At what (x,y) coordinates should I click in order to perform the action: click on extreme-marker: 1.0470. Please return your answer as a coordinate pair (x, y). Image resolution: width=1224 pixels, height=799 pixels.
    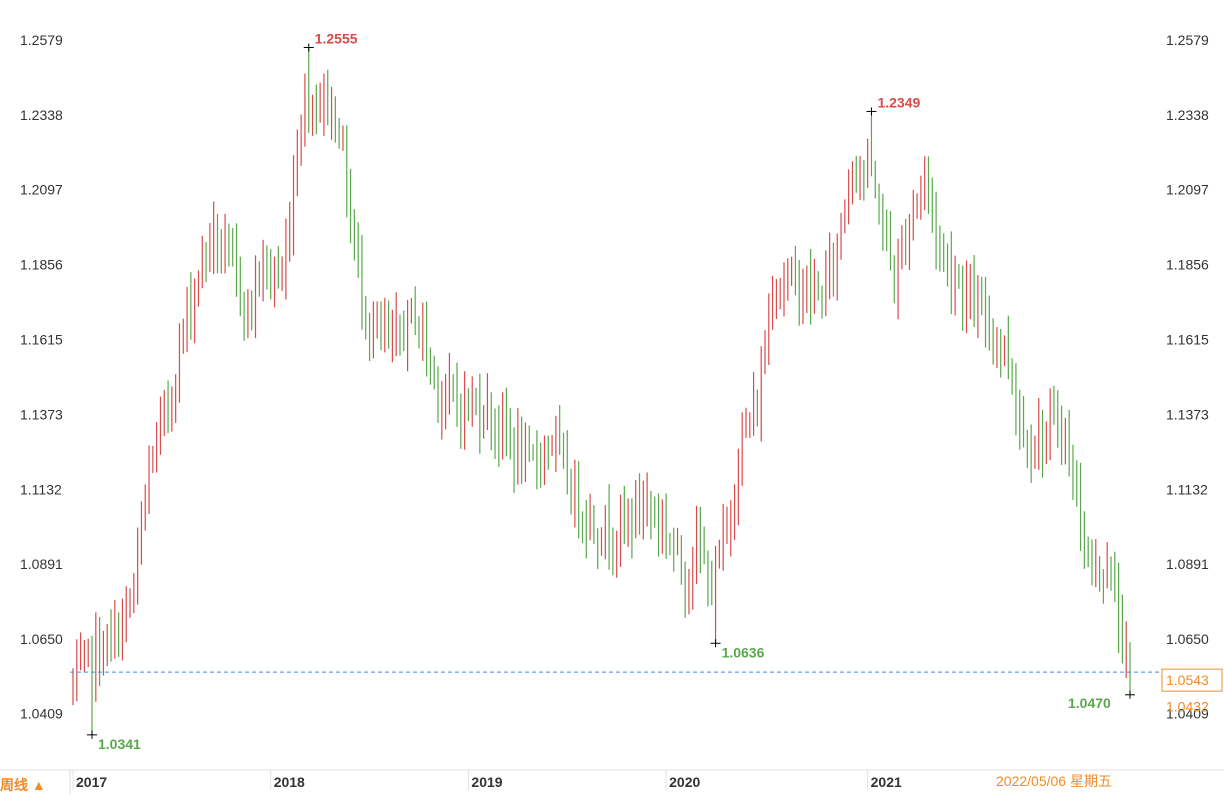
    Looking at the image, I should click on (1101, 700).